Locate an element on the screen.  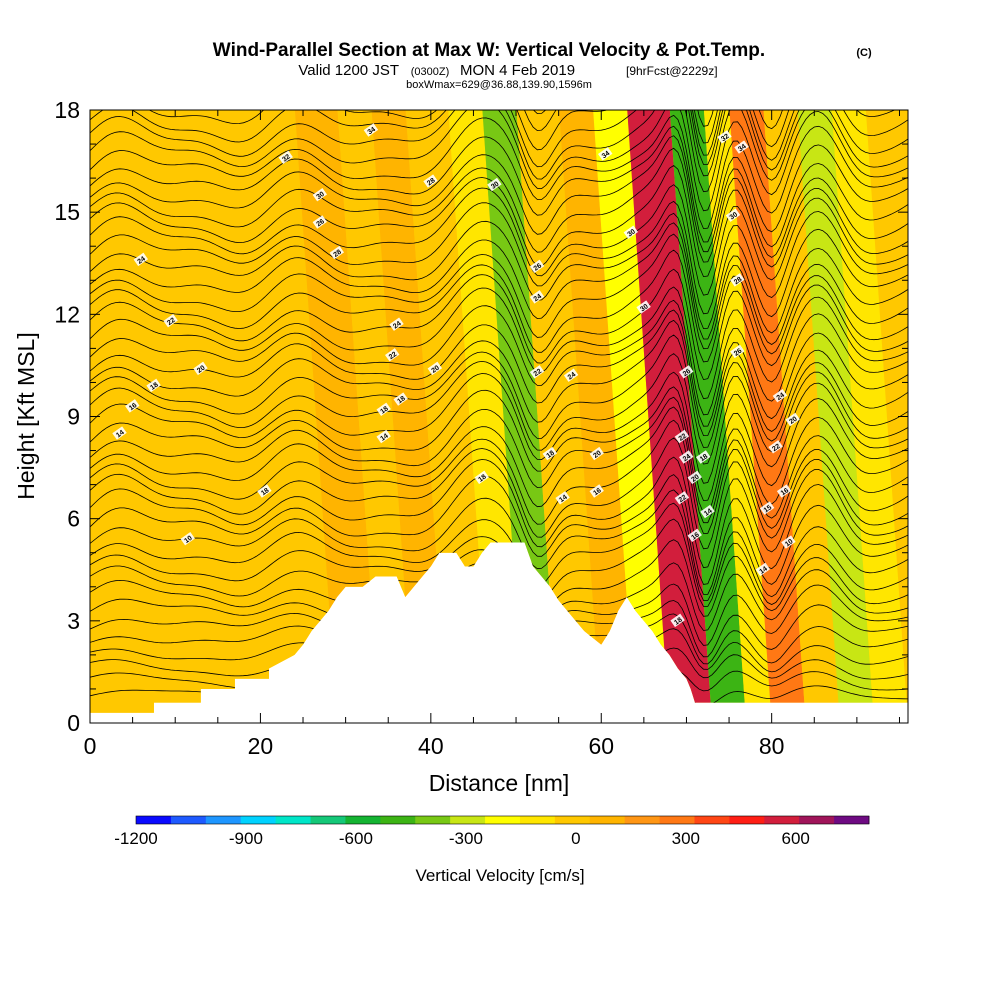
contour-label-17: 20 is located at coordinates (435, 368).